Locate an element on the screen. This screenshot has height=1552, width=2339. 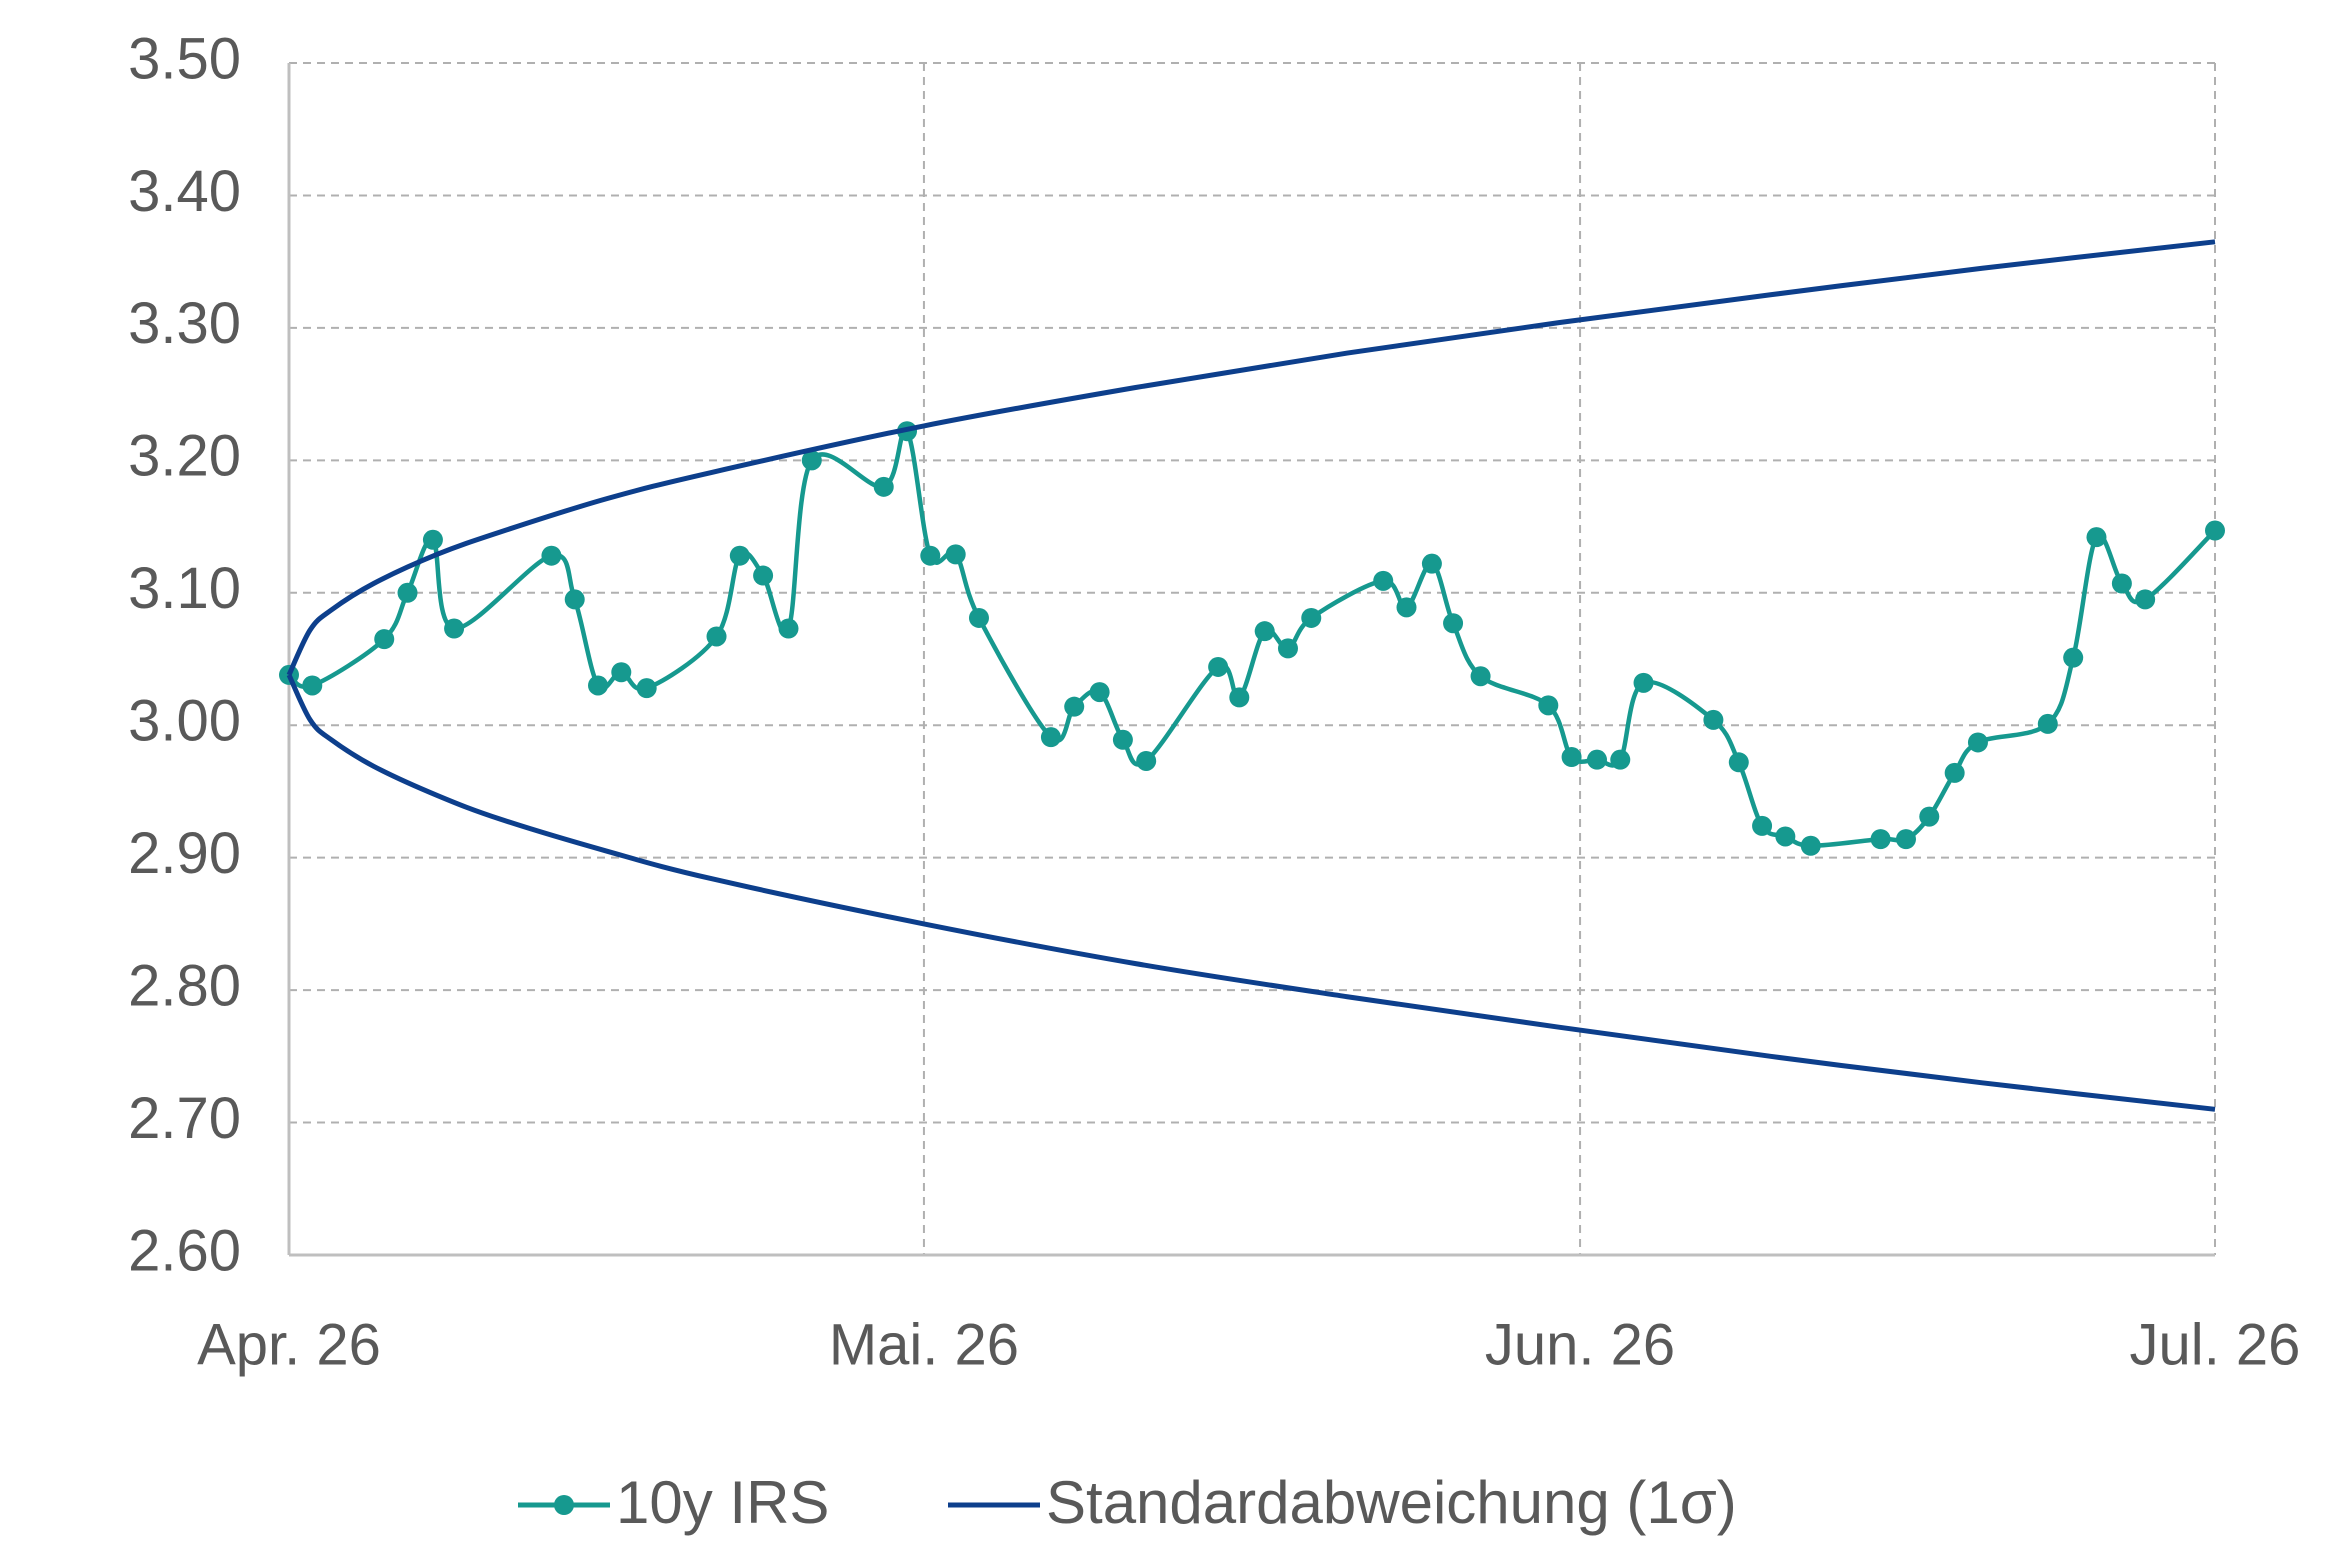
y-tick-label: 3.00 is located at coordinates (184, 721).